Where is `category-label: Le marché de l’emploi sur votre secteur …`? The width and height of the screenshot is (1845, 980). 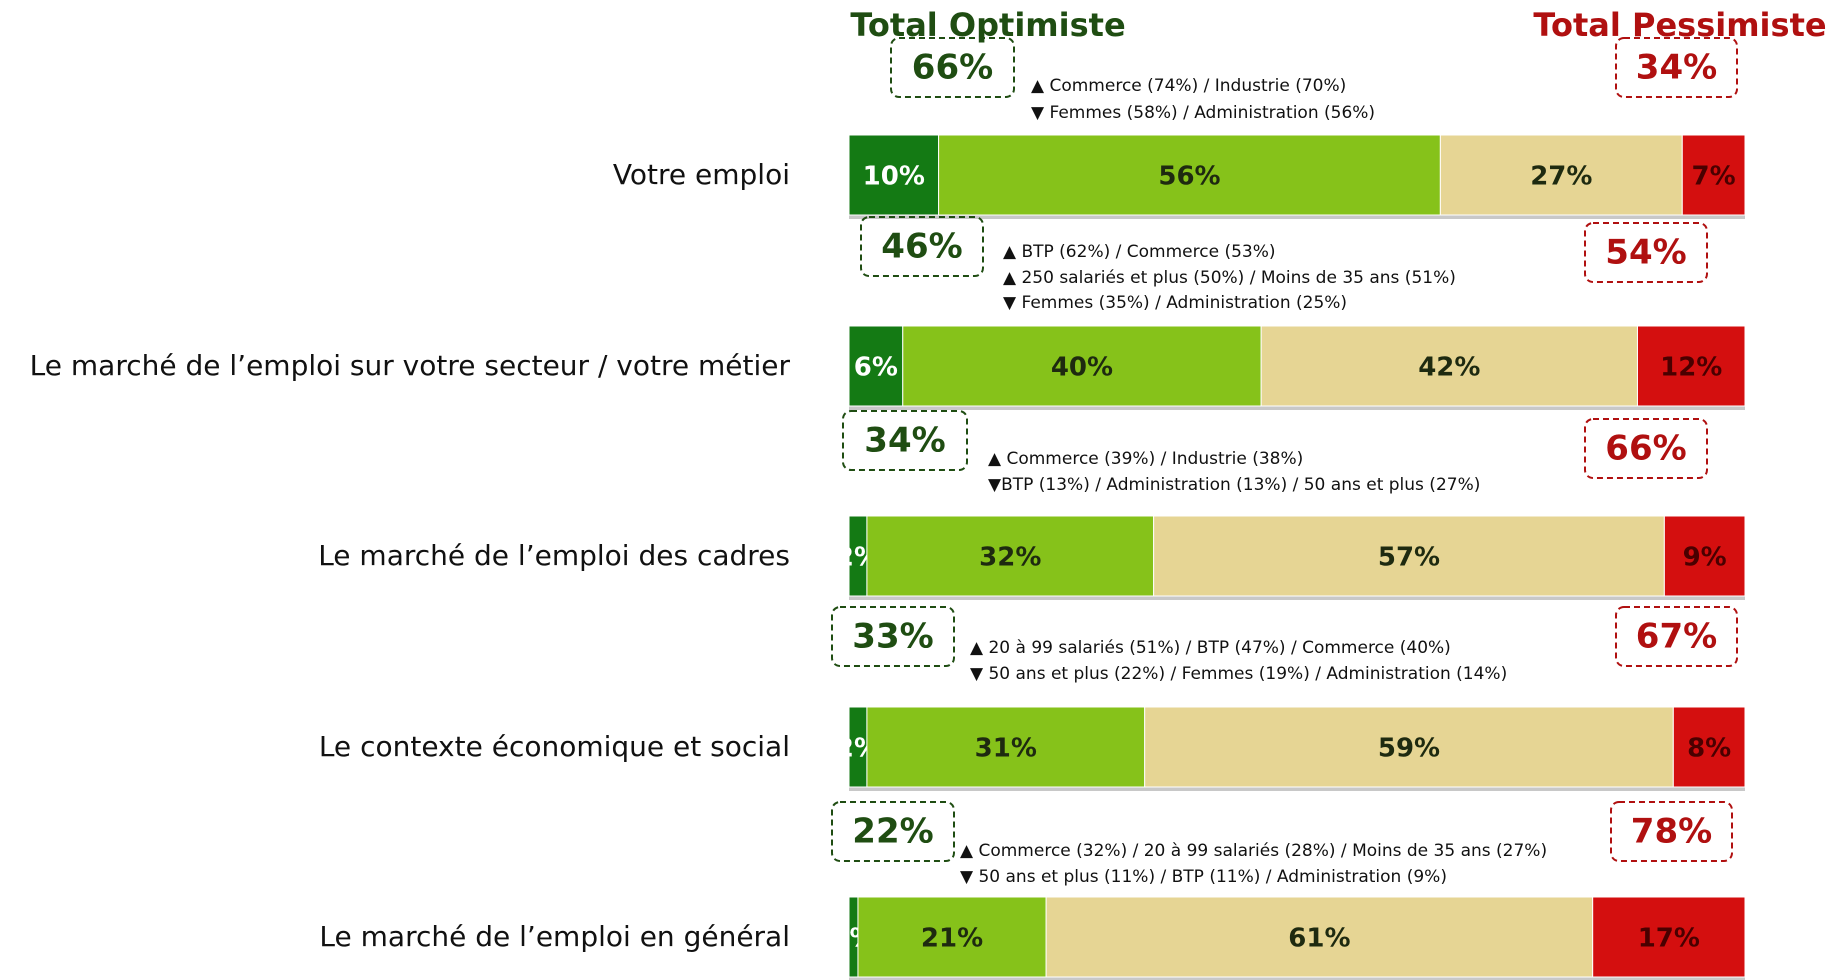
category-label: Le marché de l’emploi sur votre secteur … is located at coordinates (409, 365).